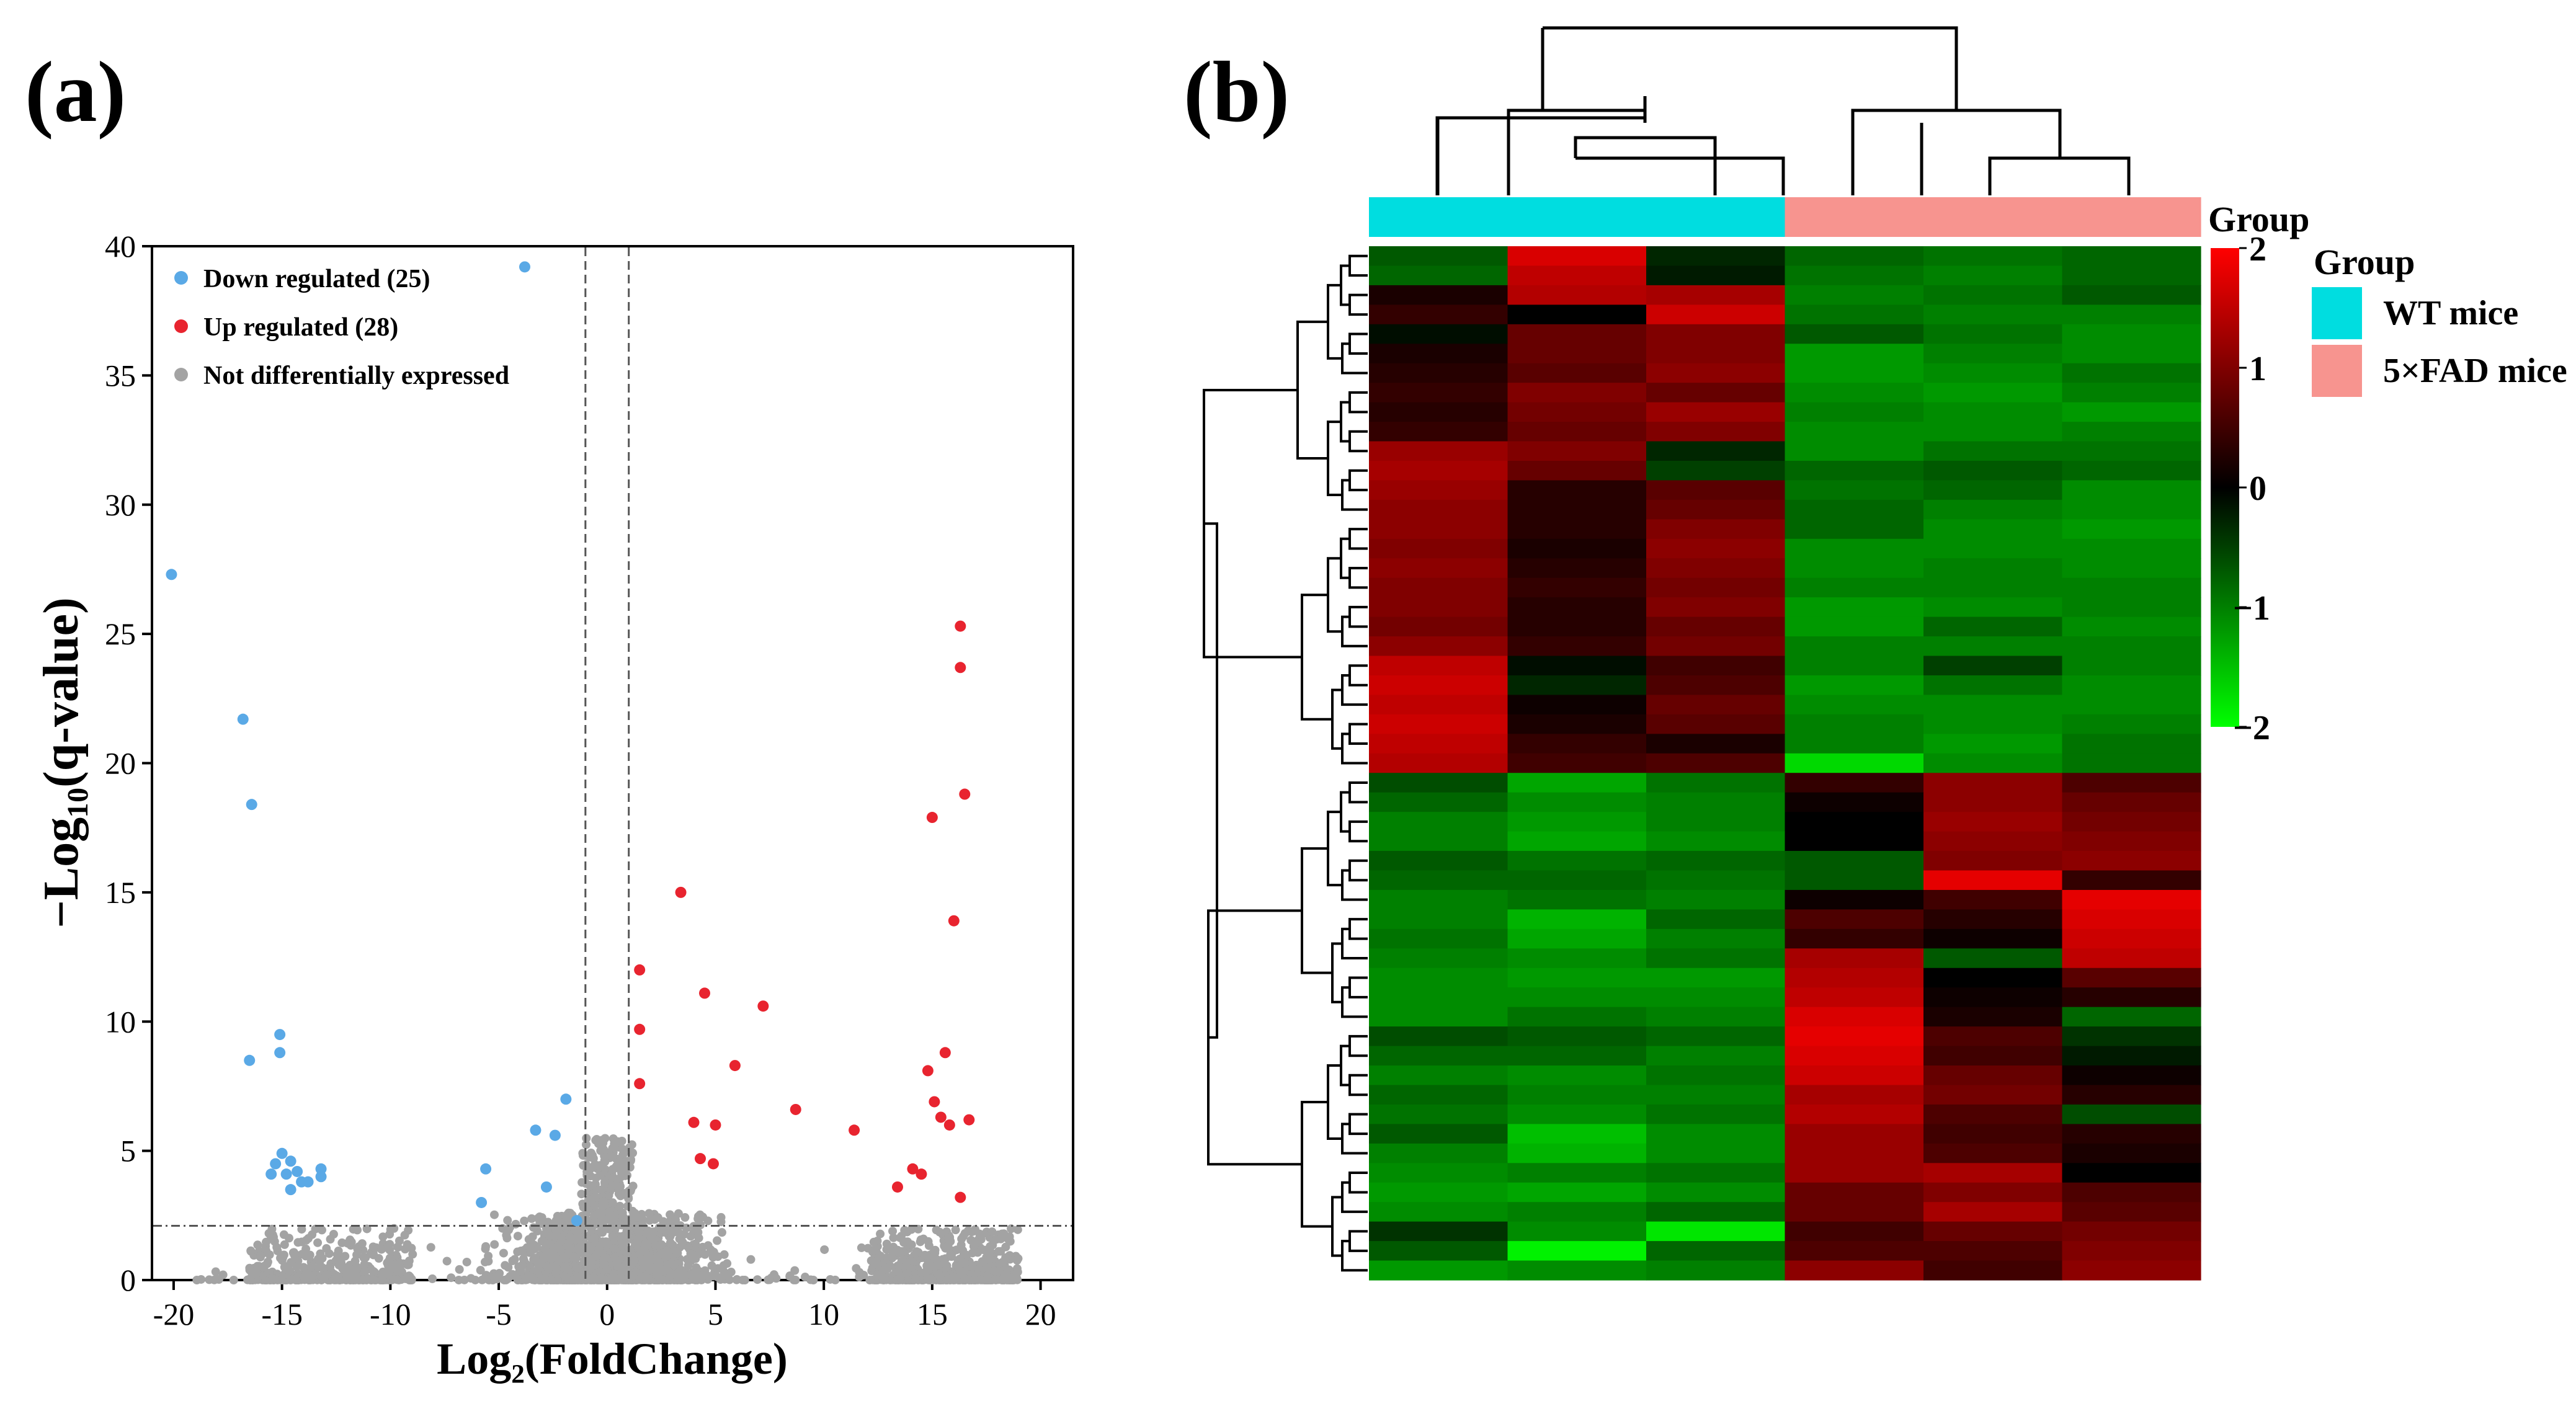 The image size is (2576, 1401). Describe the element at coordinates (2450, 313) in the screenshot. I see `group-legend-label: WT mice` at that location.